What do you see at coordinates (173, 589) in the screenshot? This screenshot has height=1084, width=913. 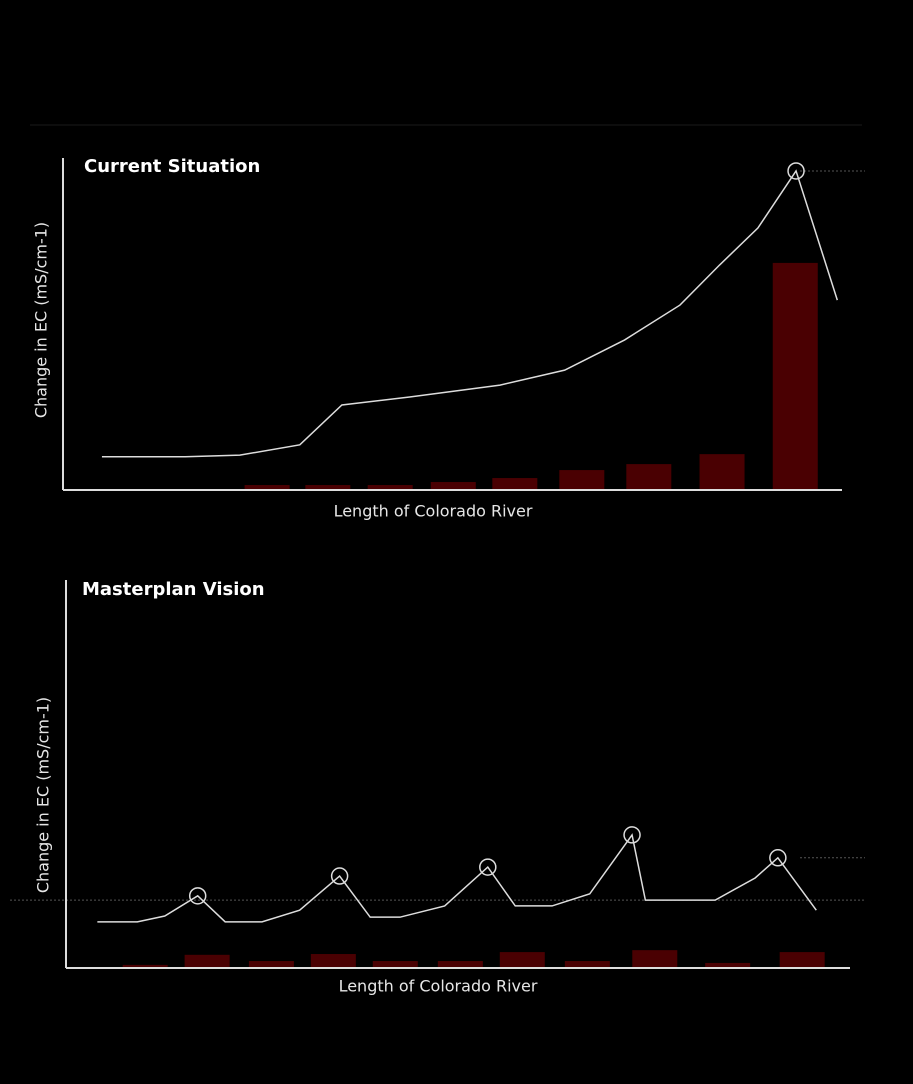 I see `chart-title: Masterplan Vision` at bounding box center [173, 589].